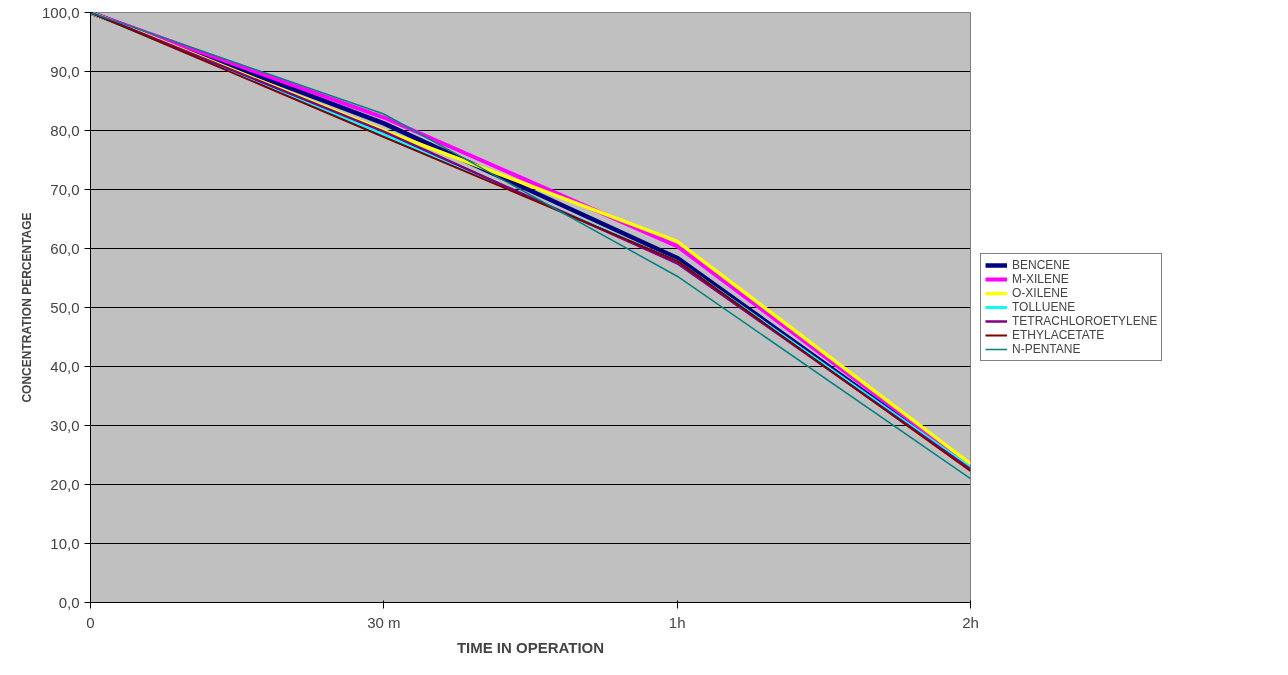  I want to click on y-tick-label: 60,0, so click(65, 248).